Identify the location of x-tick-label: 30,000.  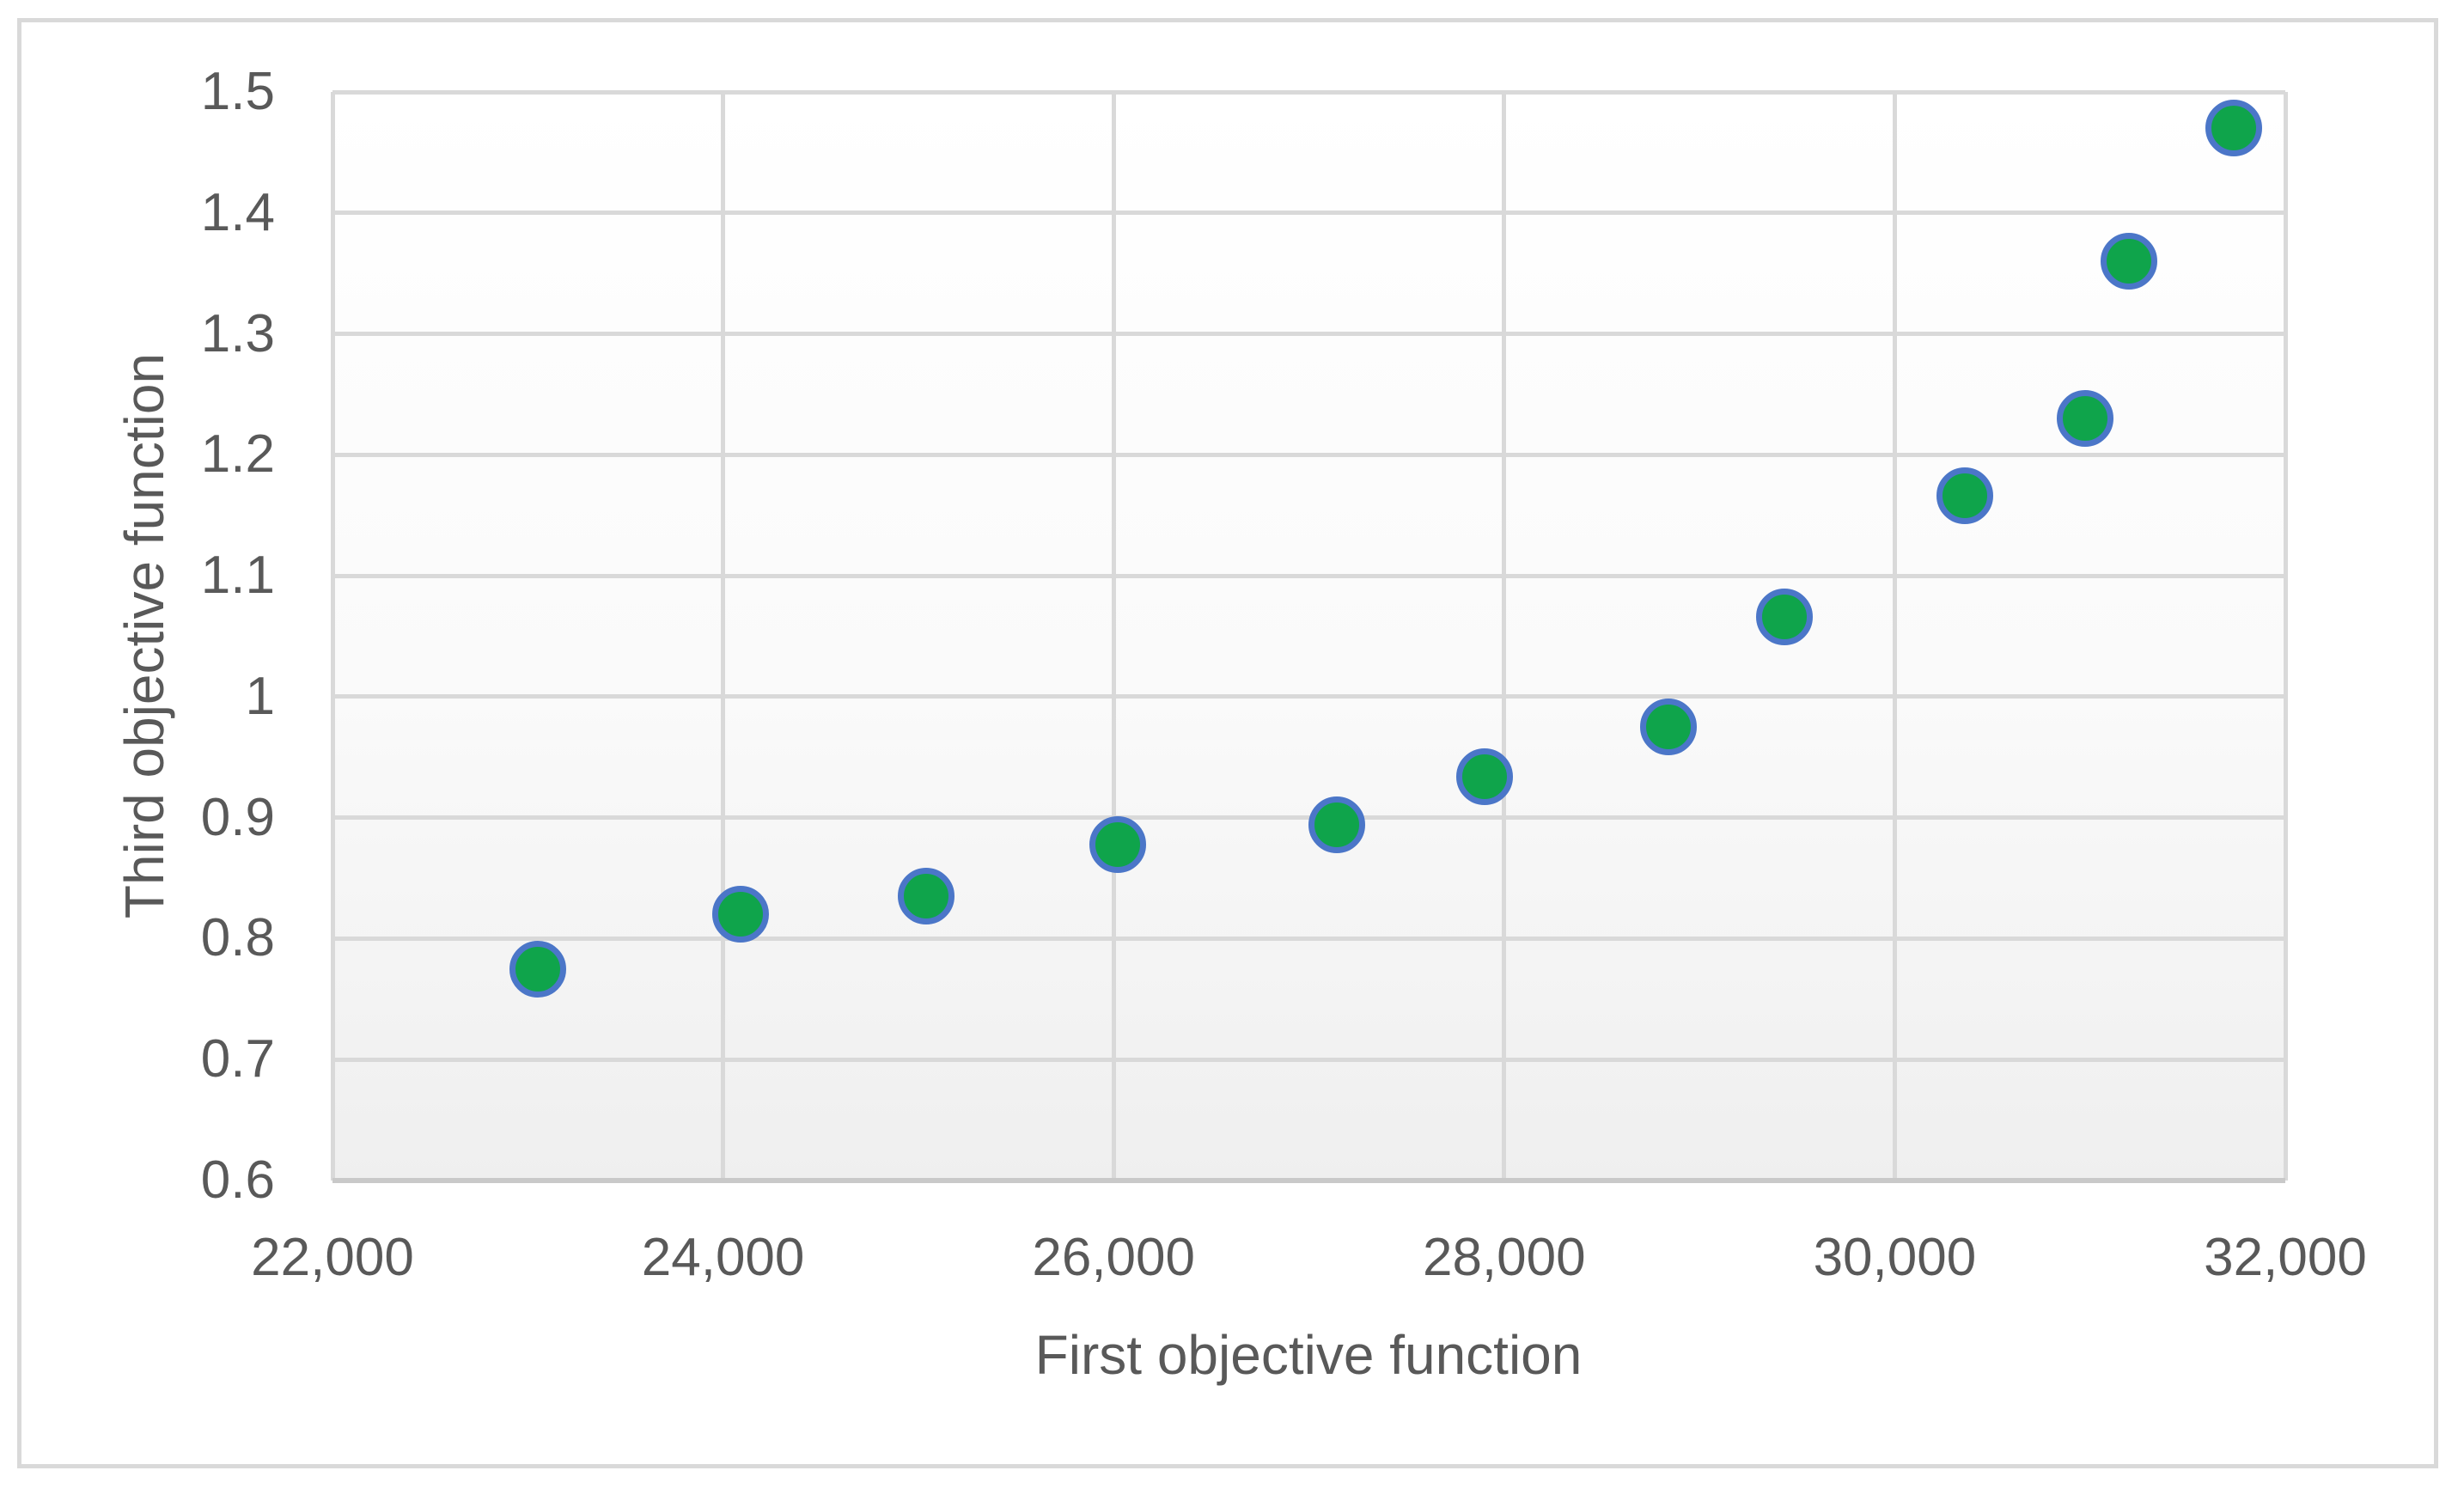
(1895, 1257).